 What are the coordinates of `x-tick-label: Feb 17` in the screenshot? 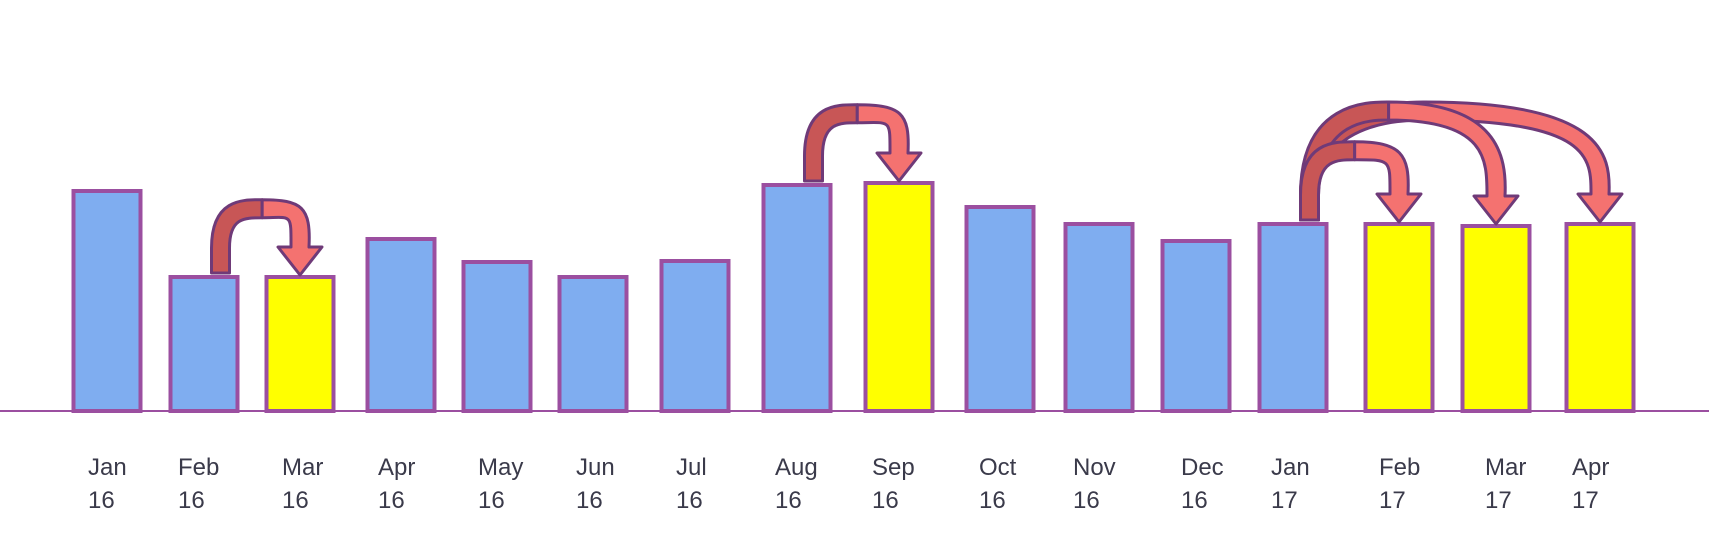 It's located at (1399, 484).